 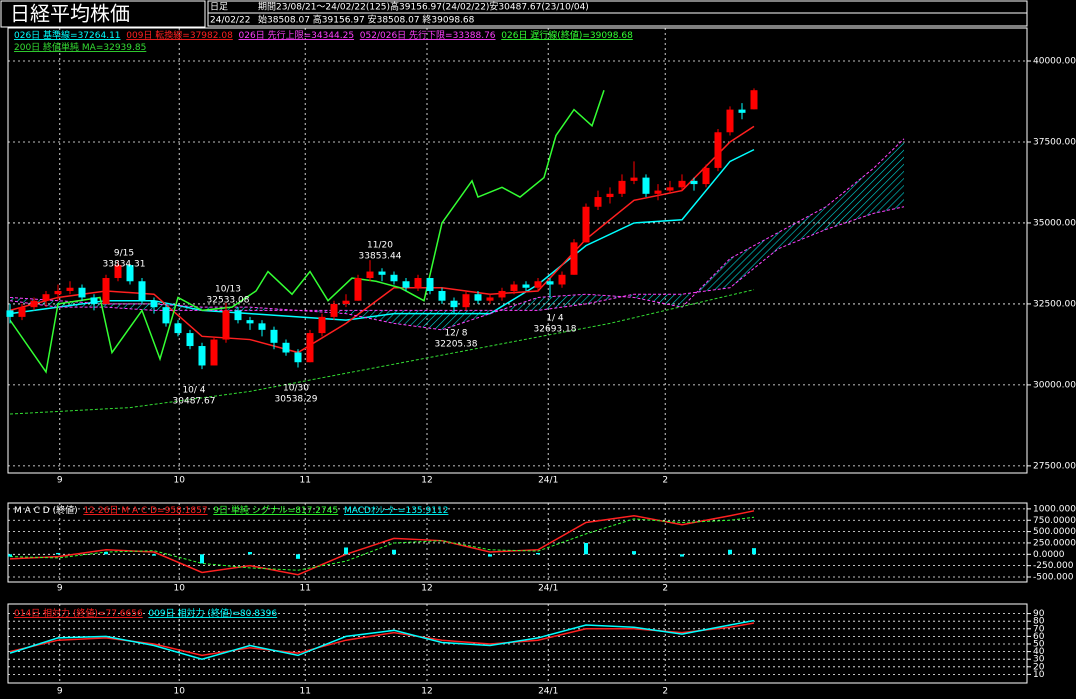 What do you see at coordinates (1054, 62) in the screenshot?
I see `y-tick-label: 40000.00` at bounding box center [1054, 62].